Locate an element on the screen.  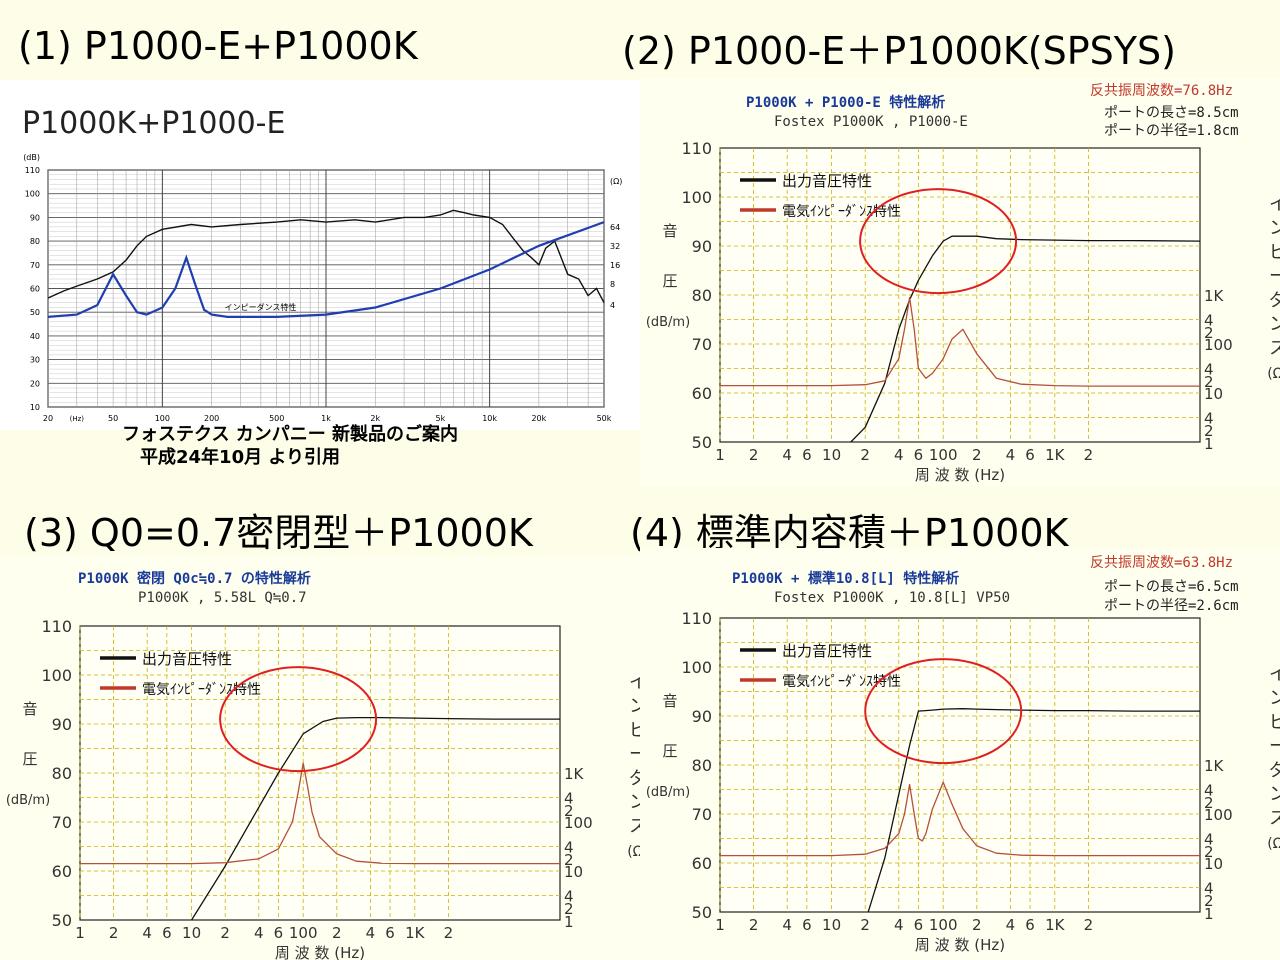
ylabel-char: 音 is located at coordinates (669, 701).